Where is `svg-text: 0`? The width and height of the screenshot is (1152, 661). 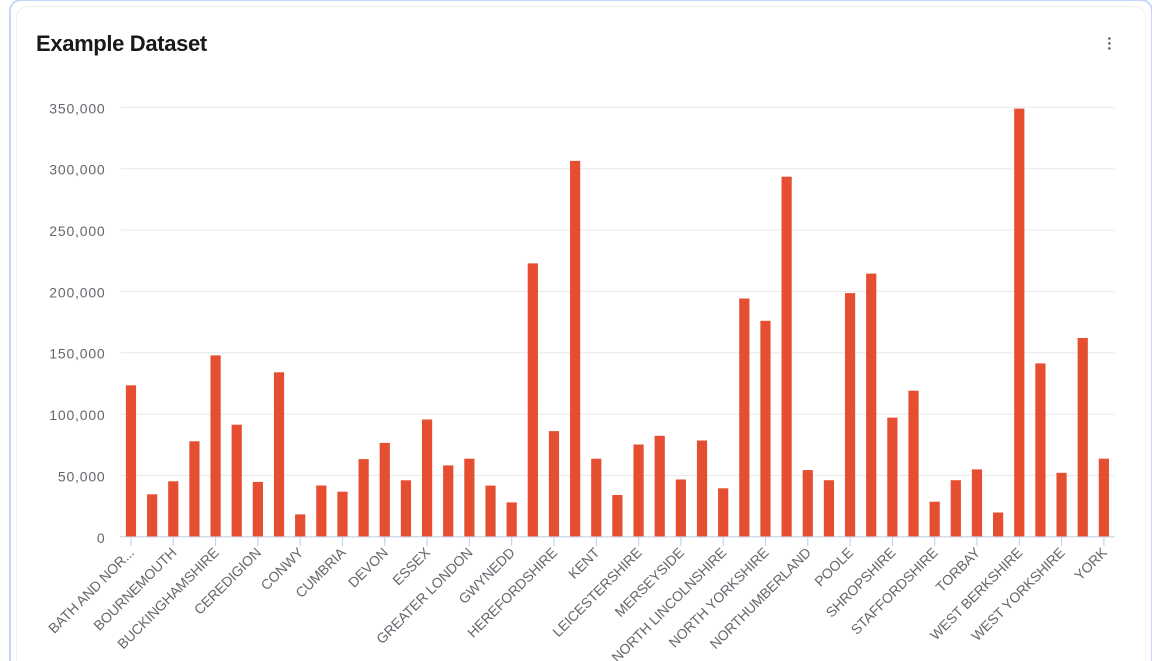 svg-text: 0 is located at coordinates (101, 538).